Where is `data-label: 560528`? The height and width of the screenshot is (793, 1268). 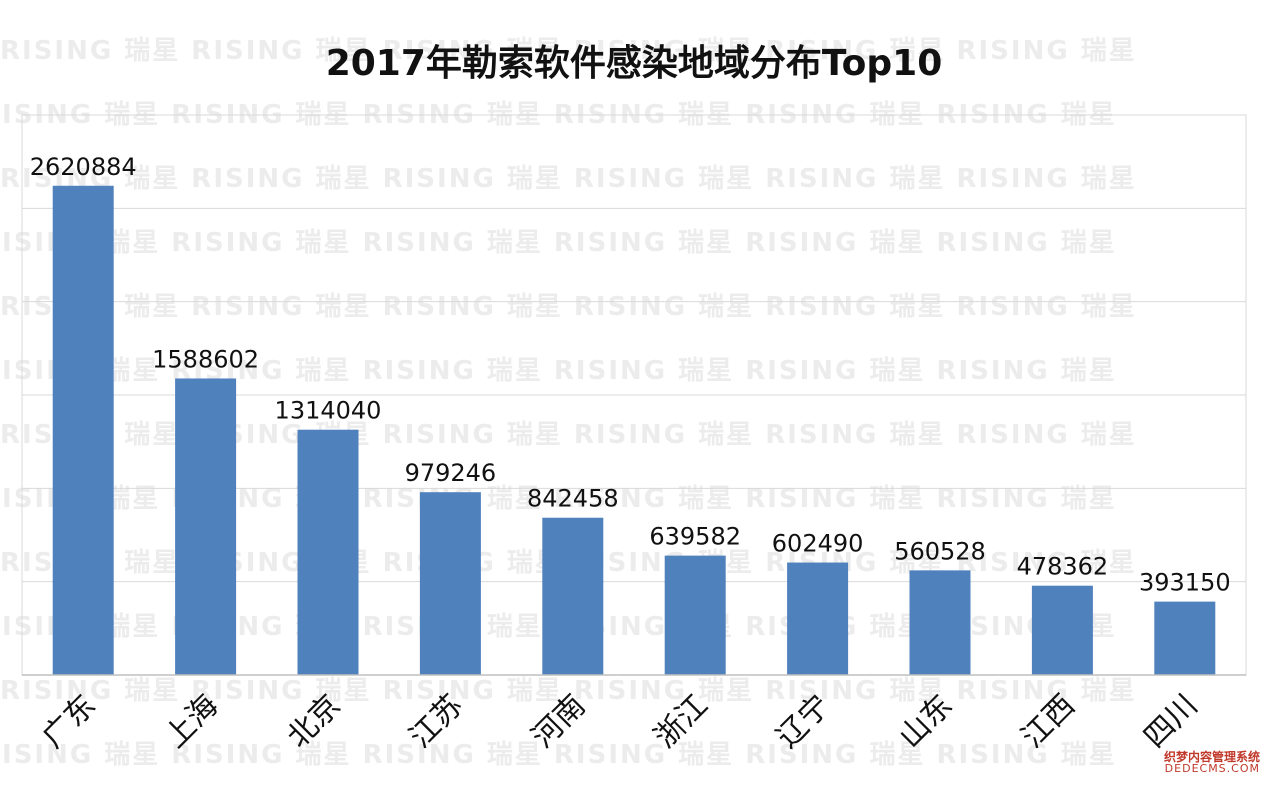
data-label: 560528 is located at coordinates (940, 551).